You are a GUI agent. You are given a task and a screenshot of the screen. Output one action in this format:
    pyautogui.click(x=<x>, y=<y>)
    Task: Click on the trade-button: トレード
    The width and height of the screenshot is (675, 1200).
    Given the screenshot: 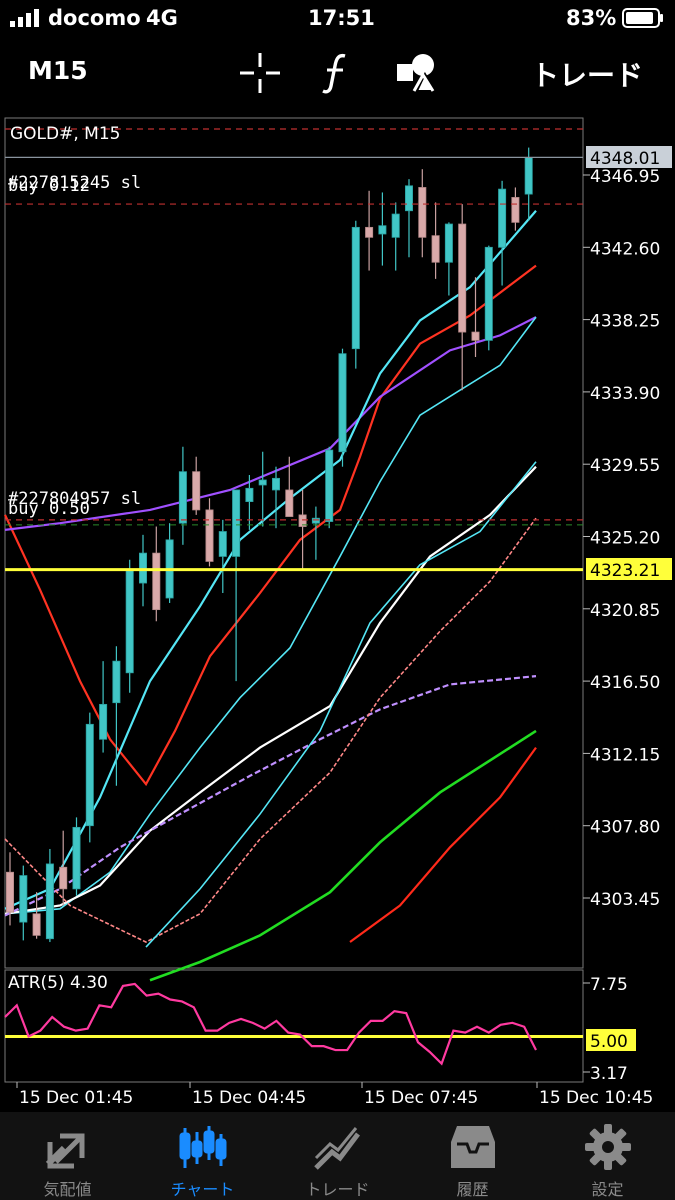 What is the action you would take?
    pyautogui.click(x=586, y=75)
    